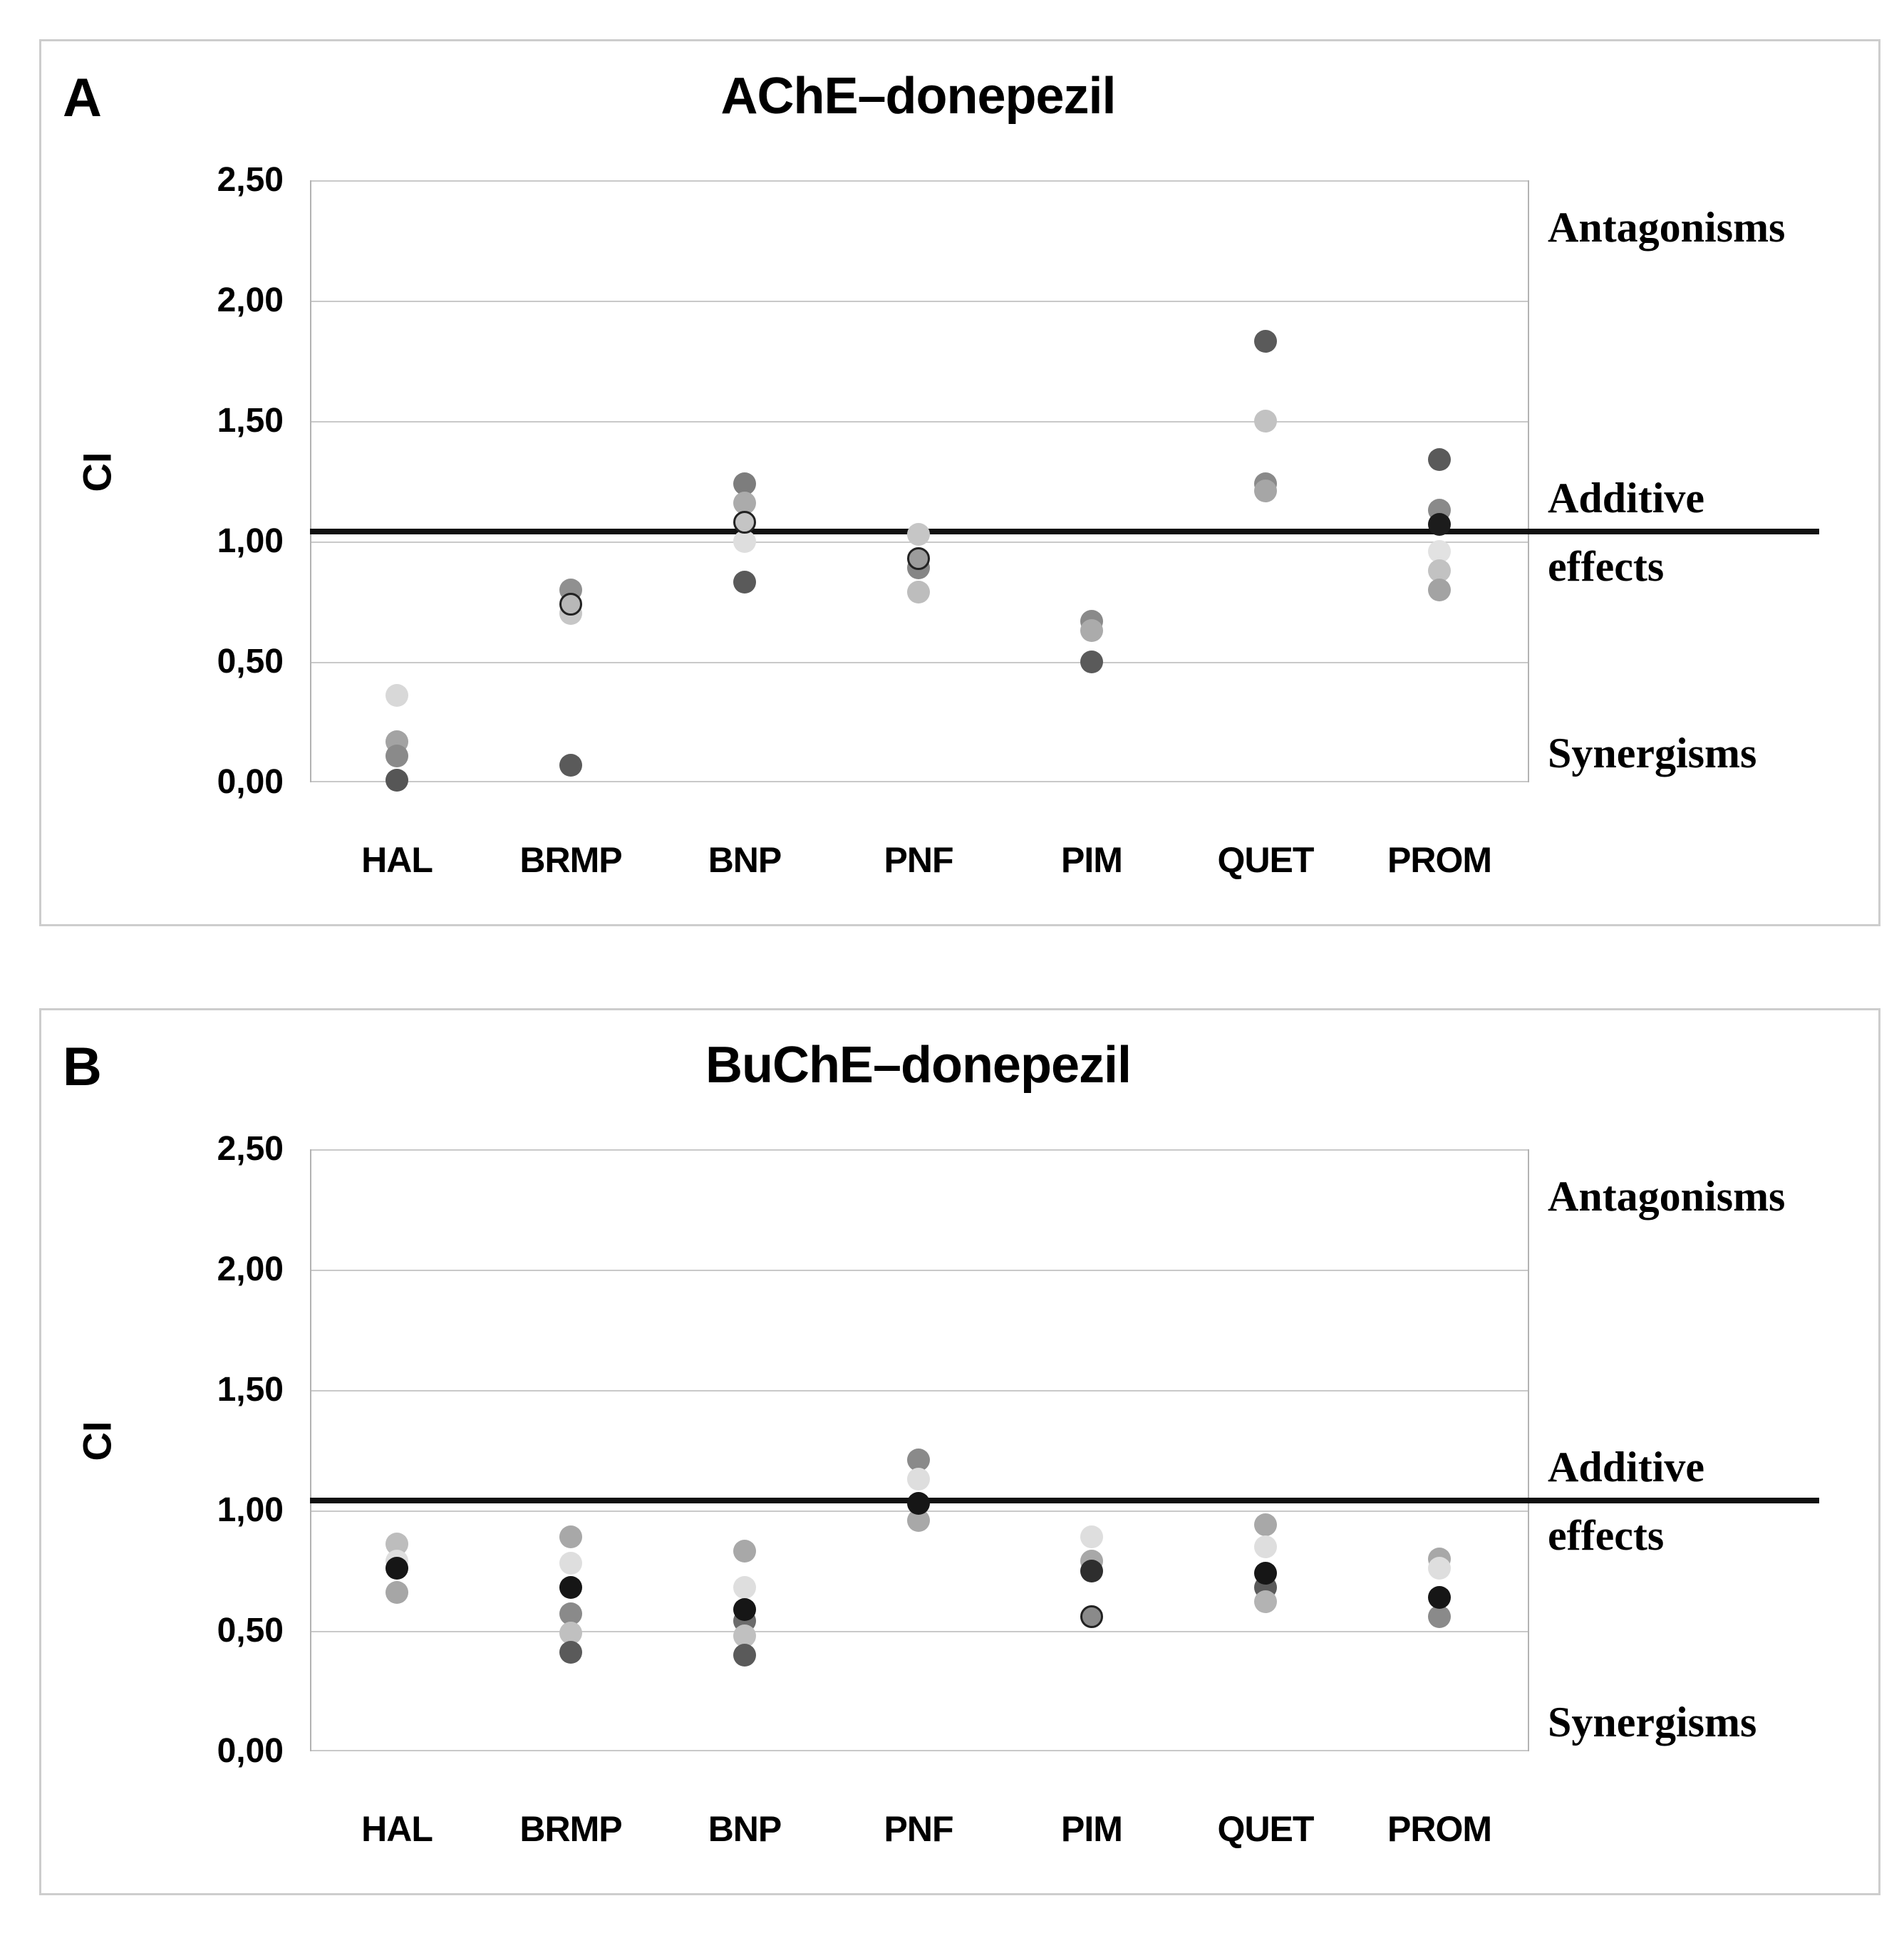 The image size is (1904, 1938). I want to click on y-tick-label: 0,00, so click(250, 782).